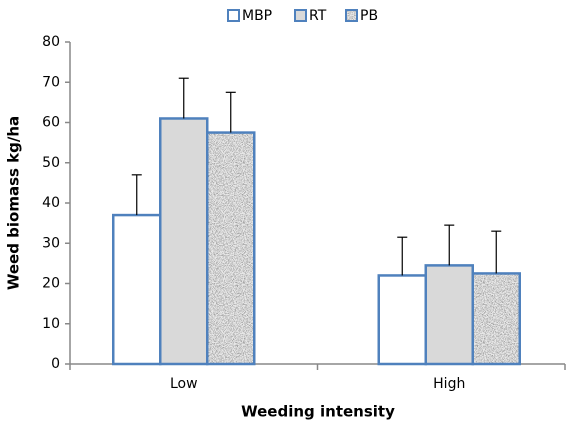 The height and width of the screenshot is (426, 576). I want to click on legend-label: MBP, so click(257, 16).